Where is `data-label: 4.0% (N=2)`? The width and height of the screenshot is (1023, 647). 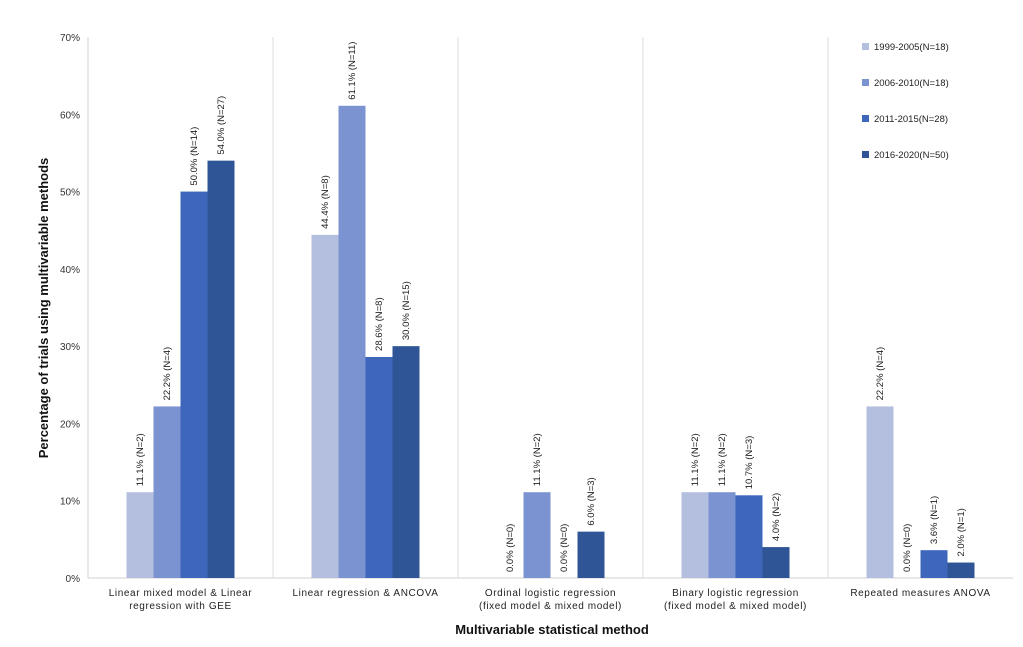 data-label: 4.0% (N=2) is located at coordinates (776, 517).